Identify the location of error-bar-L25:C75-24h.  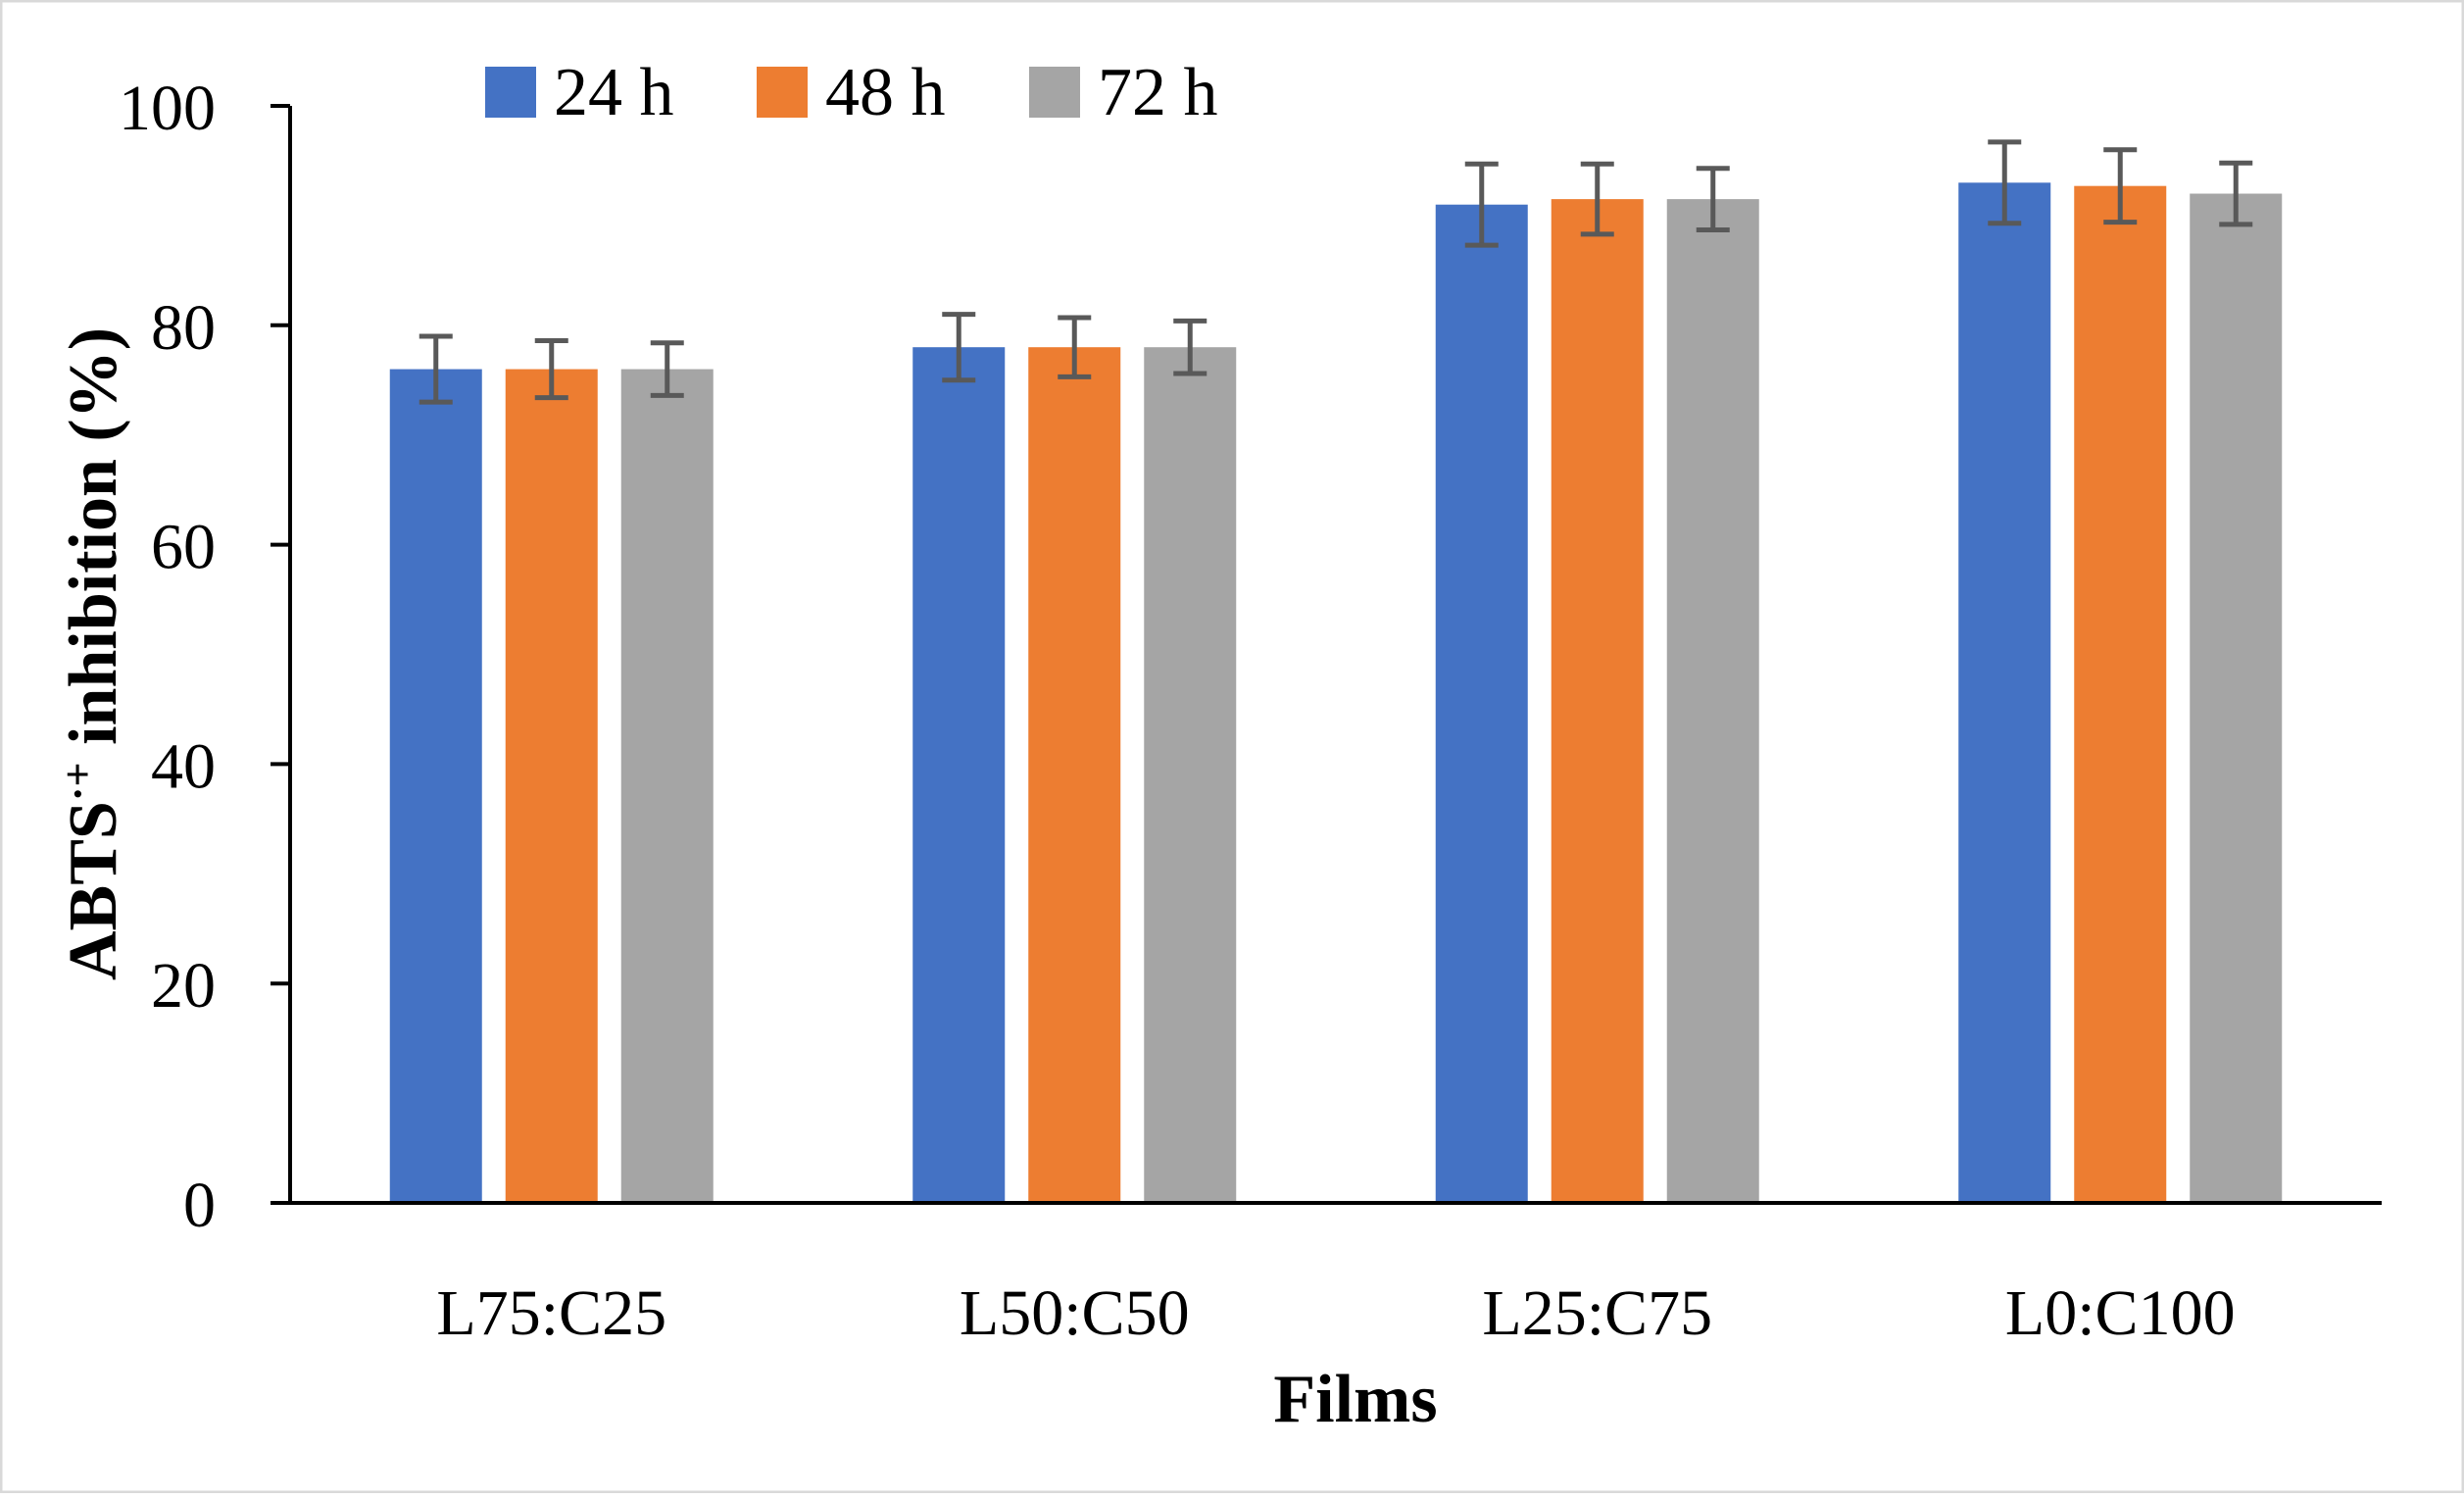
(1482, 205).